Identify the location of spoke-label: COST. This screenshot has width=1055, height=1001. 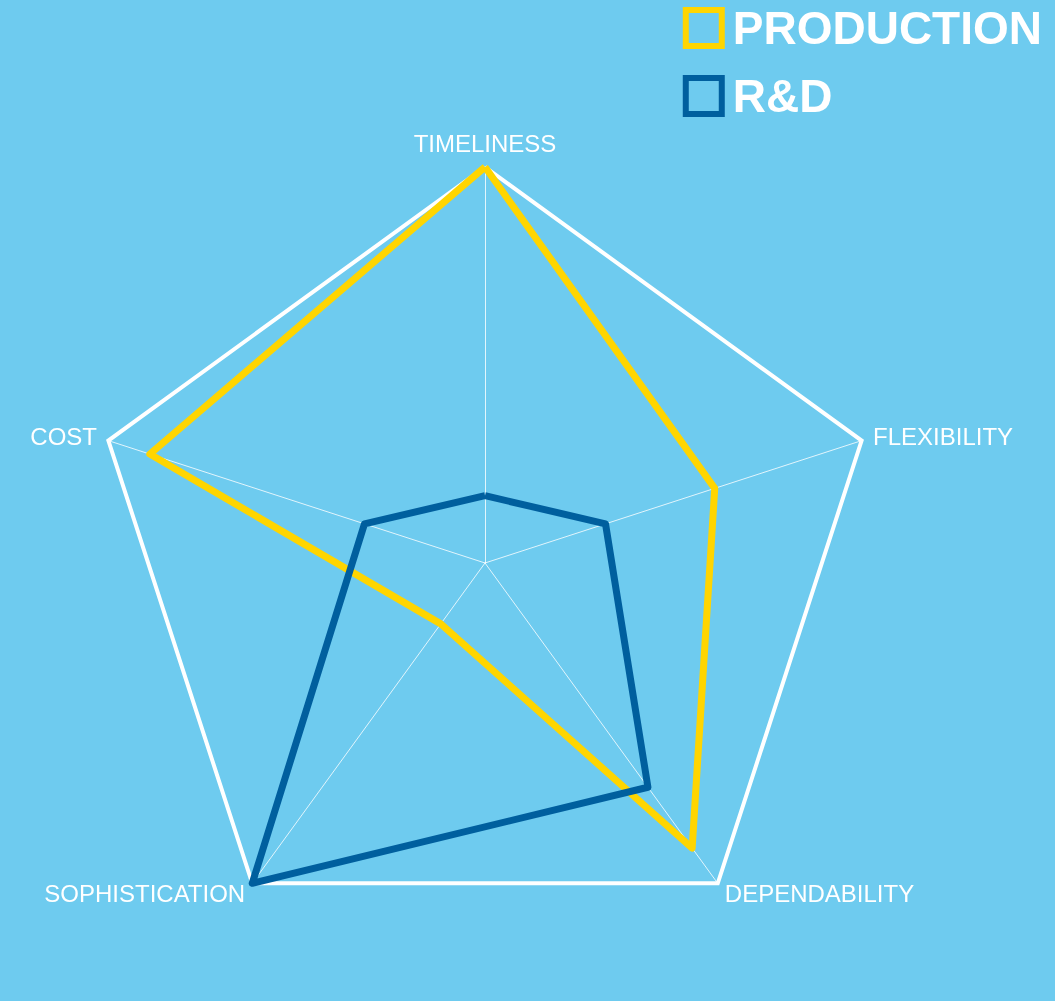
(64, 437).